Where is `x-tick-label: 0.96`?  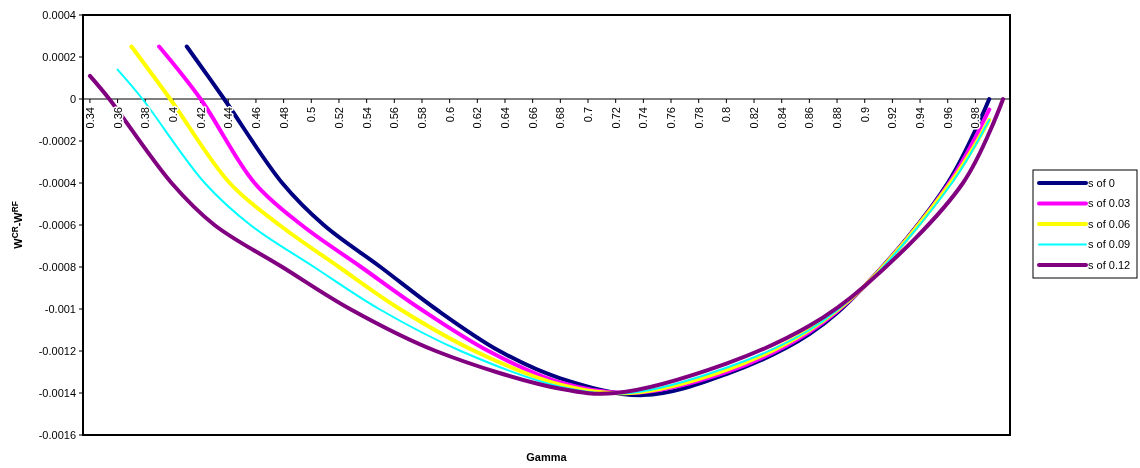 x-tick-label: 0.96 is located at coordinates (947, 118).